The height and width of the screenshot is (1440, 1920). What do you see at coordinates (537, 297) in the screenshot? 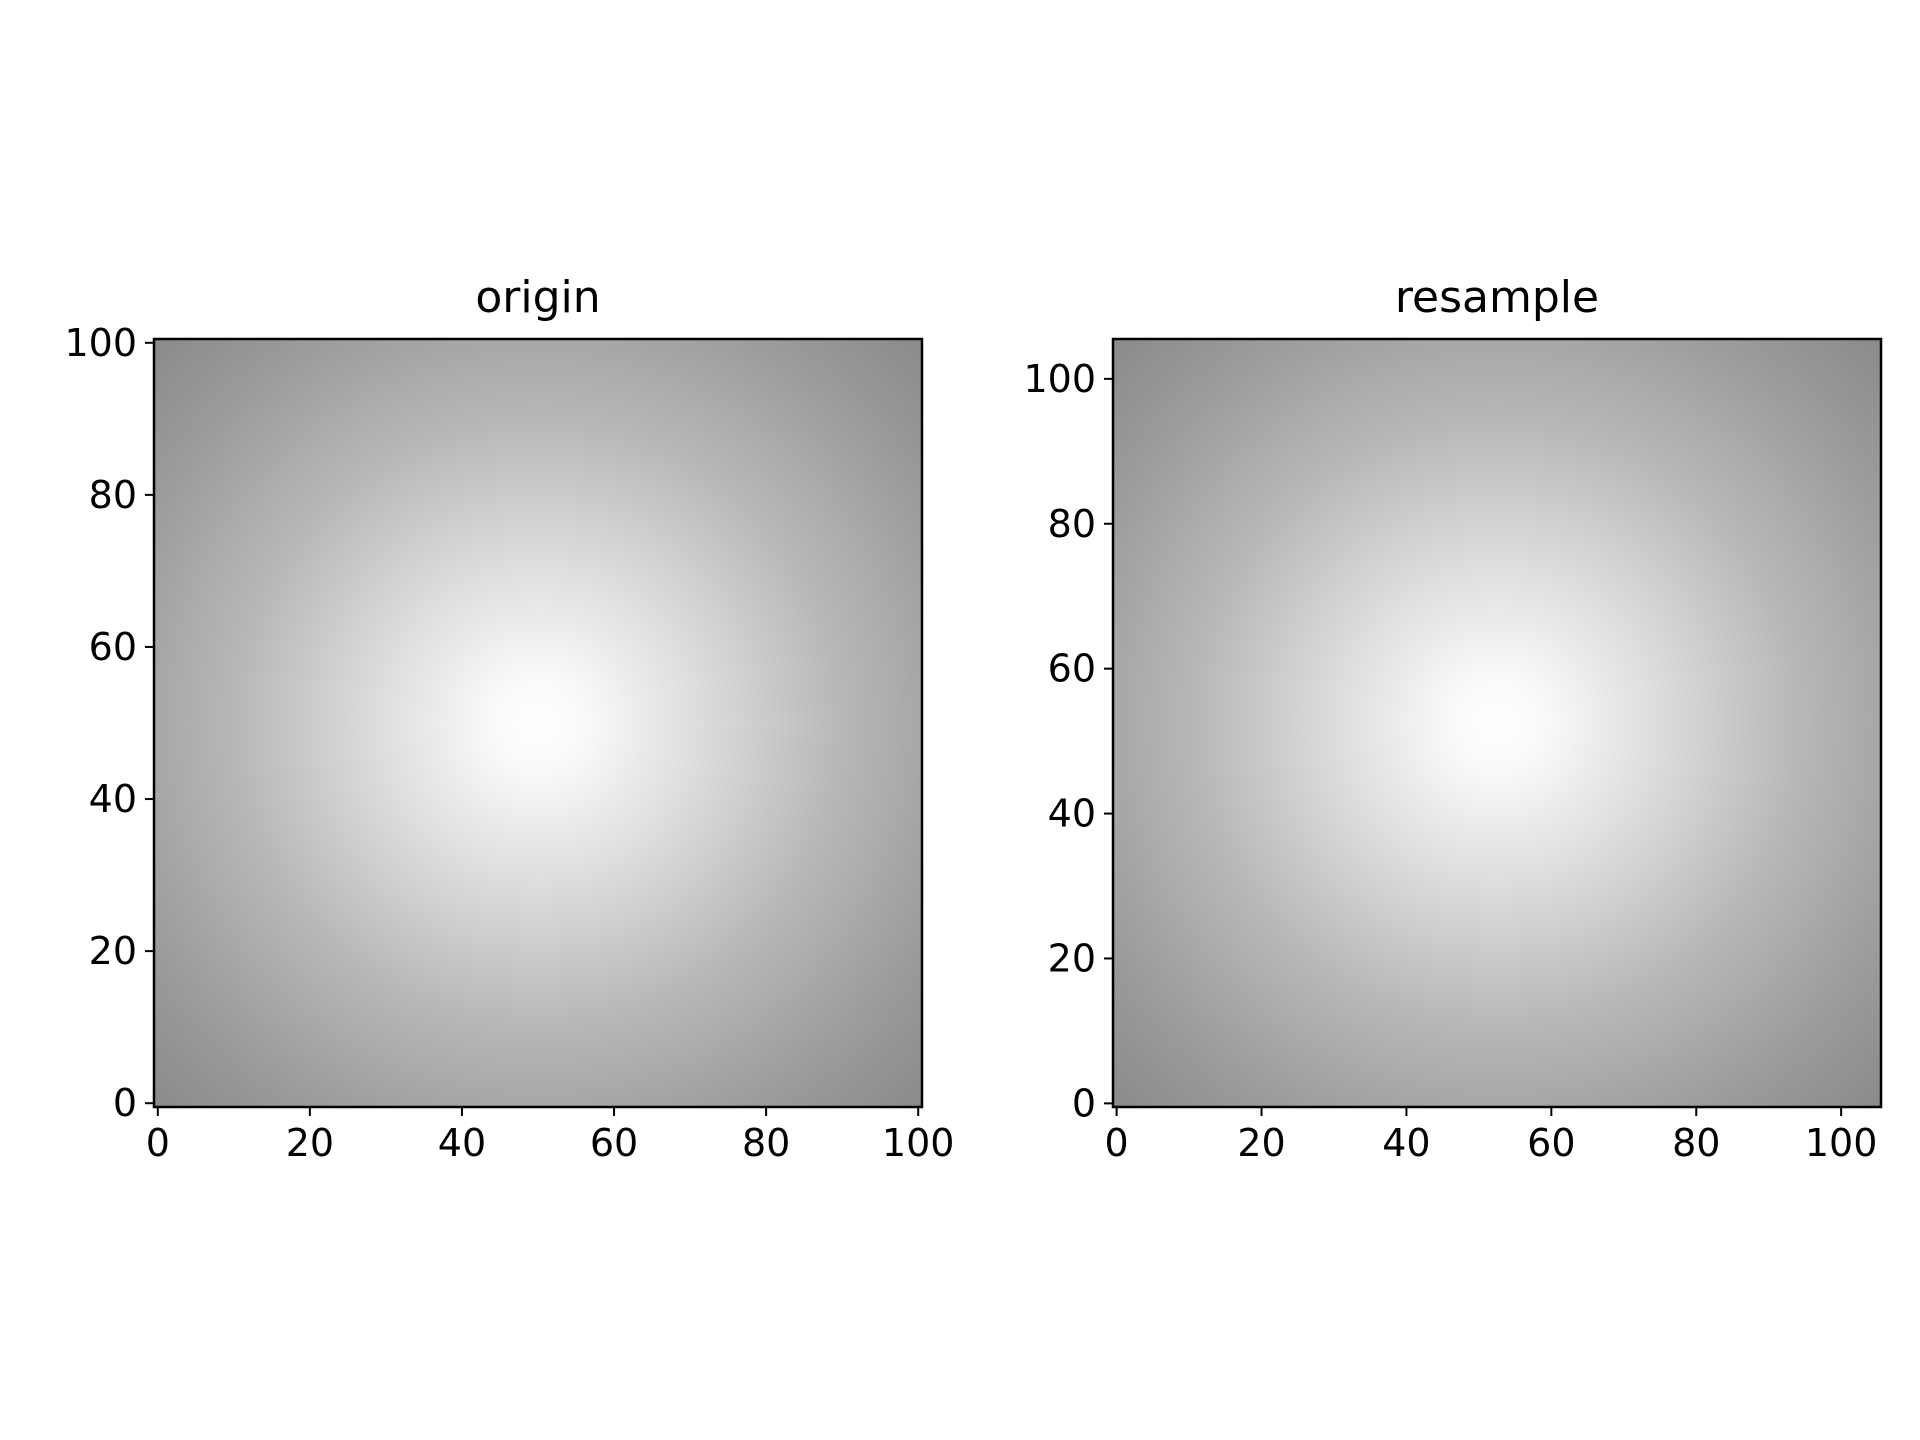
I see `panel-title-origin: origin` at bounding box center [537, 297].